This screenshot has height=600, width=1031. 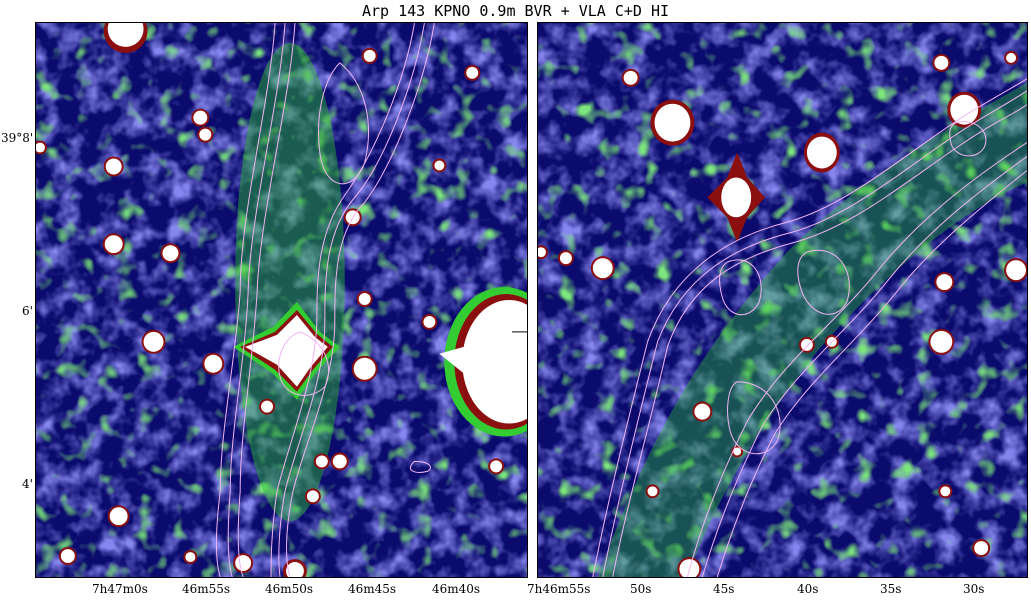 What do you see at coordinates (559, 589) in the screenshot?
I see `x-tick-label-right-1: 7h46m55s` at bounding box center [559, 589].